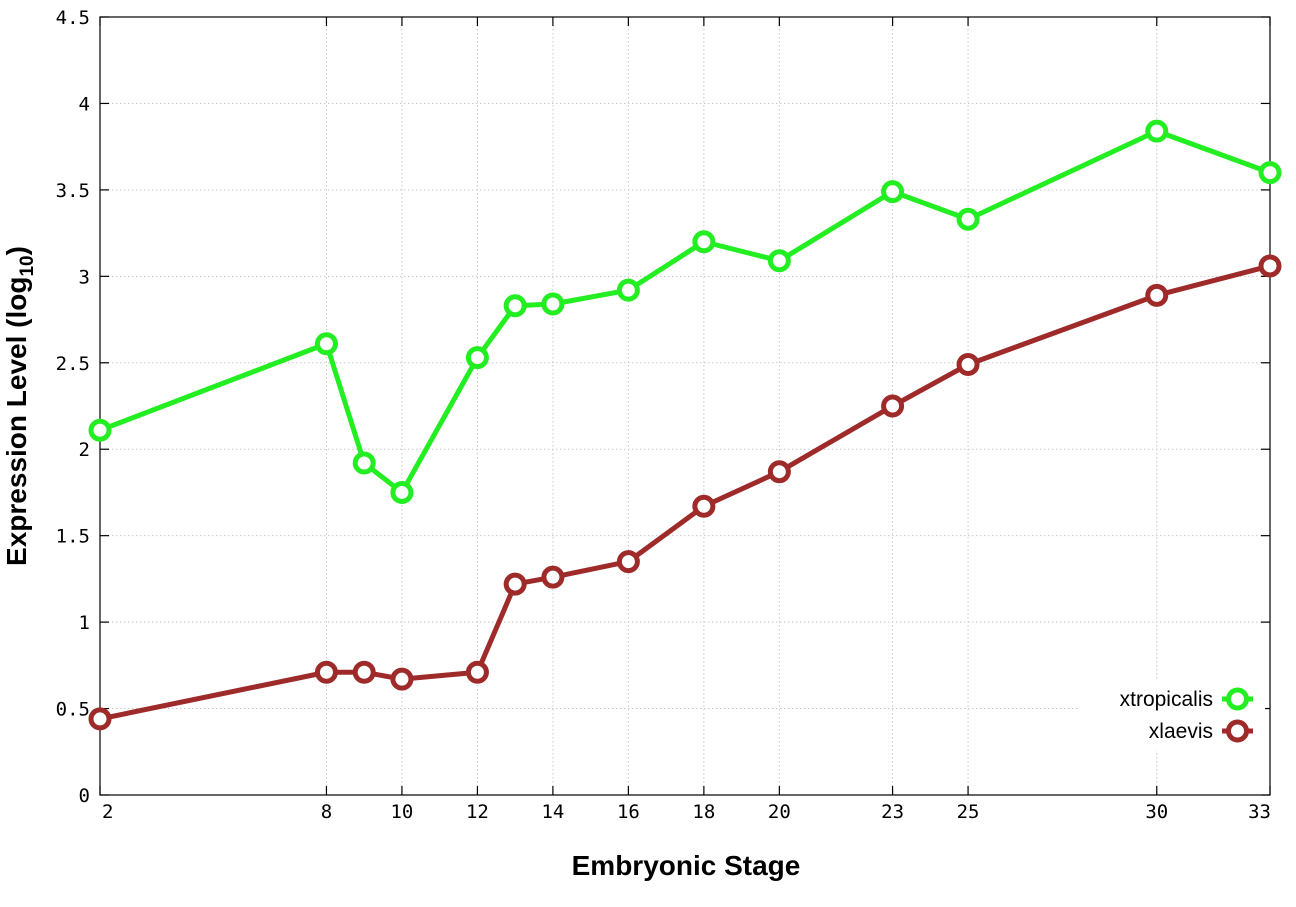  What do you see at coordinates (84, 450) in the screenshot?
I see `y-tick-label: 2` at bounding box center [84, 450].